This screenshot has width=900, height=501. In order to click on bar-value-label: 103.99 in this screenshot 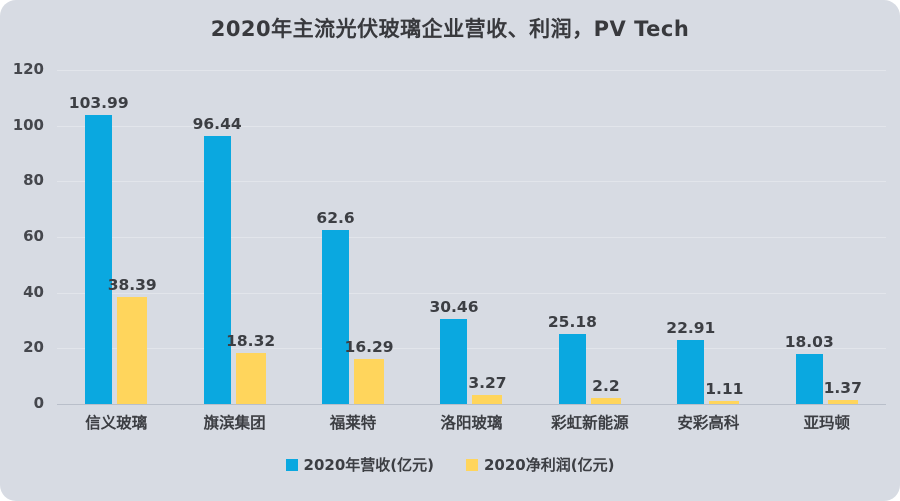, I will do `click(98, 102)`.